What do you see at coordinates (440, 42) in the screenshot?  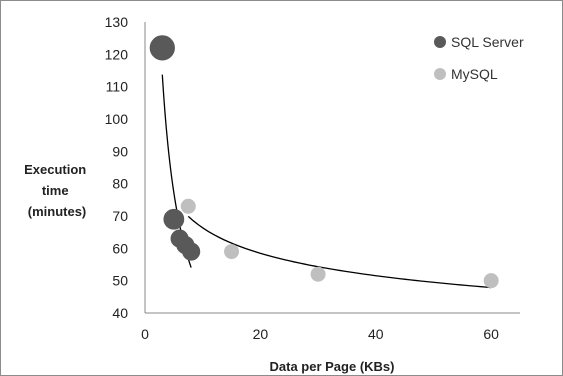 I see `legend-marker-sql-server` at bounding box center [440, 42].